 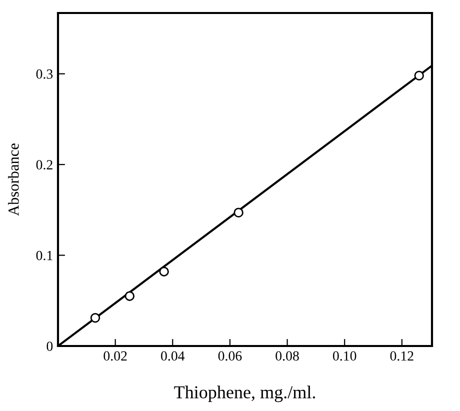 I want to click on x-tick-label: 0.08, so click(x=287, y=356).